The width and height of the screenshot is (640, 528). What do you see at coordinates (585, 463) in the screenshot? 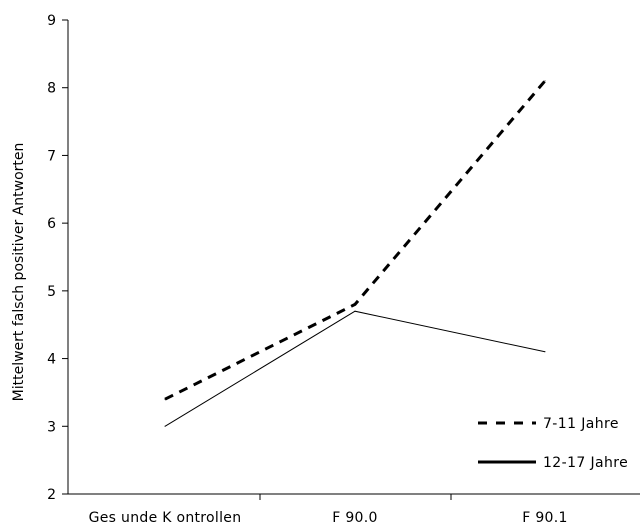
I see `legend-label: 12-17 Jahre` at bounding box center [585, 463].